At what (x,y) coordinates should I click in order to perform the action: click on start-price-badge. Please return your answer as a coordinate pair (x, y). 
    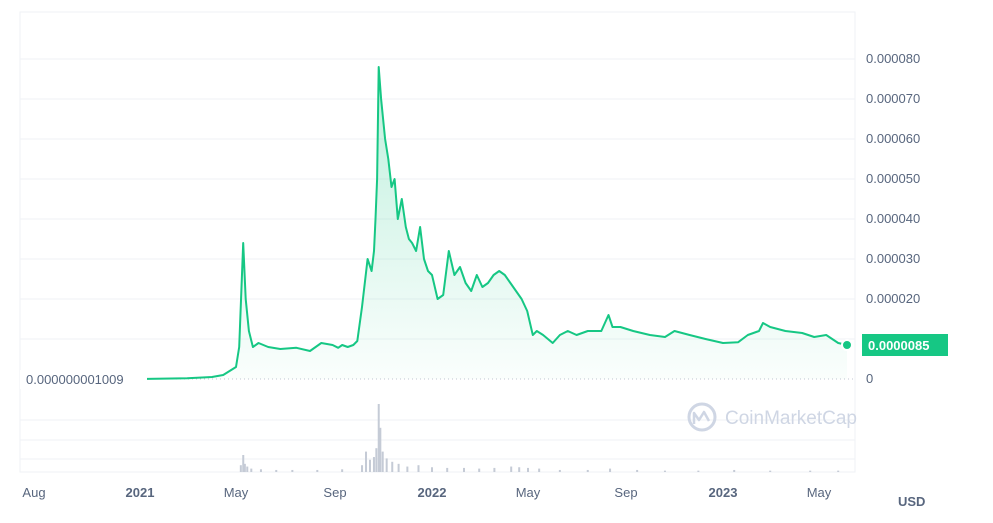
    Looking at the image, I should click on (83, 379).